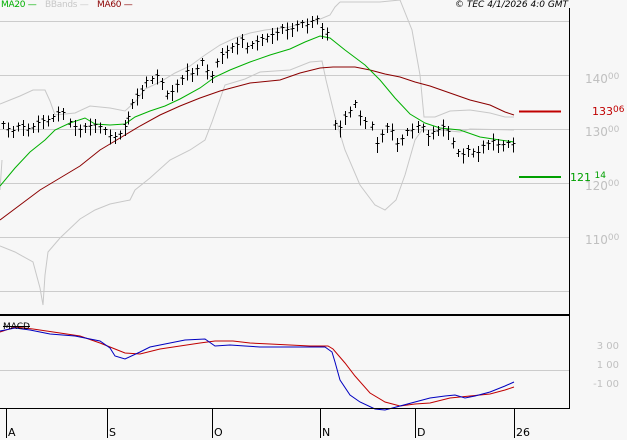  Describe the element at coordinates (326, 432) in the screenshot. I see `time-axis-label: N` at that location.